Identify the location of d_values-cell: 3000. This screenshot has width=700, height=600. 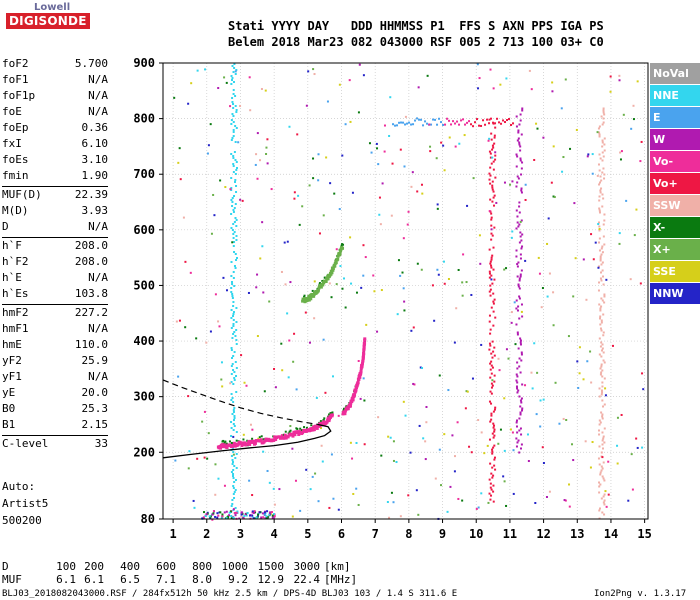
(307, 566).